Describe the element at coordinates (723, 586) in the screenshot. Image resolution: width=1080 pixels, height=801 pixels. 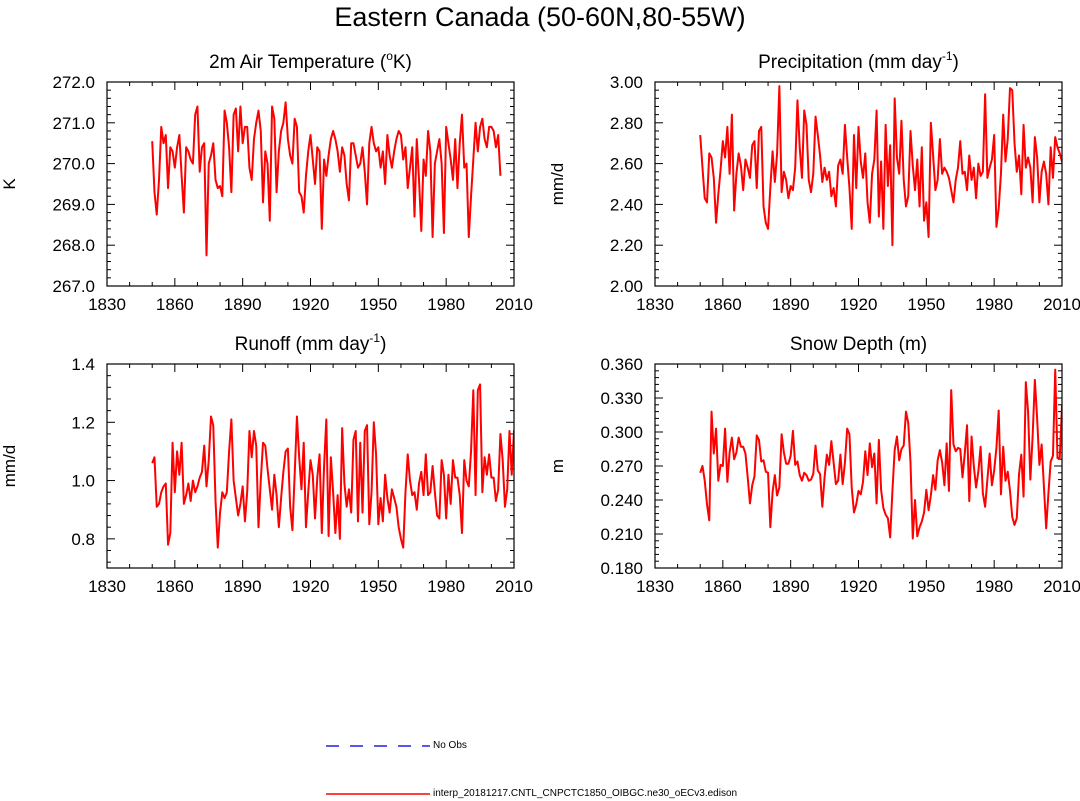
I see `panel-snow-depth-m-xtick-label: 1860` at that location.